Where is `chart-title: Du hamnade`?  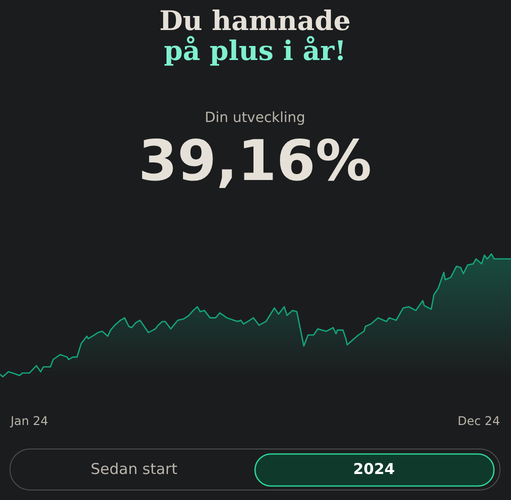 chart-title: Du hamnade is located at coordinates (255, 21).